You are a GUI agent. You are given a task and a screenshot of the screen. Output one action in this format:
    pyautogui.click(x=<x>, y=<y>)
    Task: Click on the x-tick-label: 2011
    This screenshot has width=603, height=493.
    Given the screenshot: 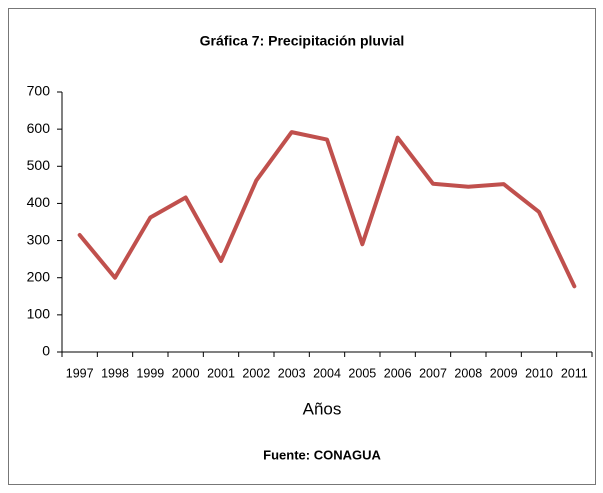 What is the action you would take?
    pyautogui.click(x=574, y=373)
    